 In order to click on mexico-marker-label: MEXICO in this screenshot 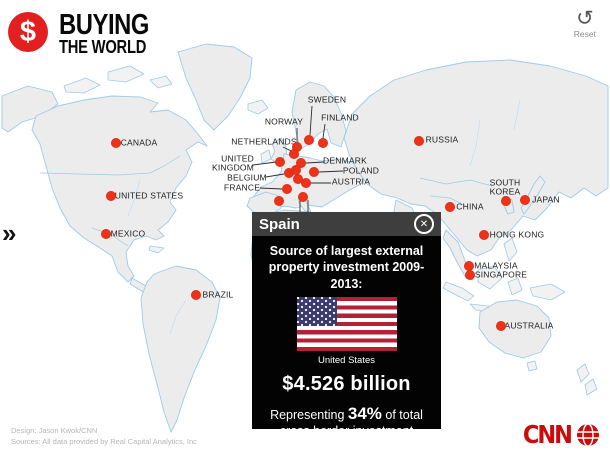, I will do `click(128, 233)`.